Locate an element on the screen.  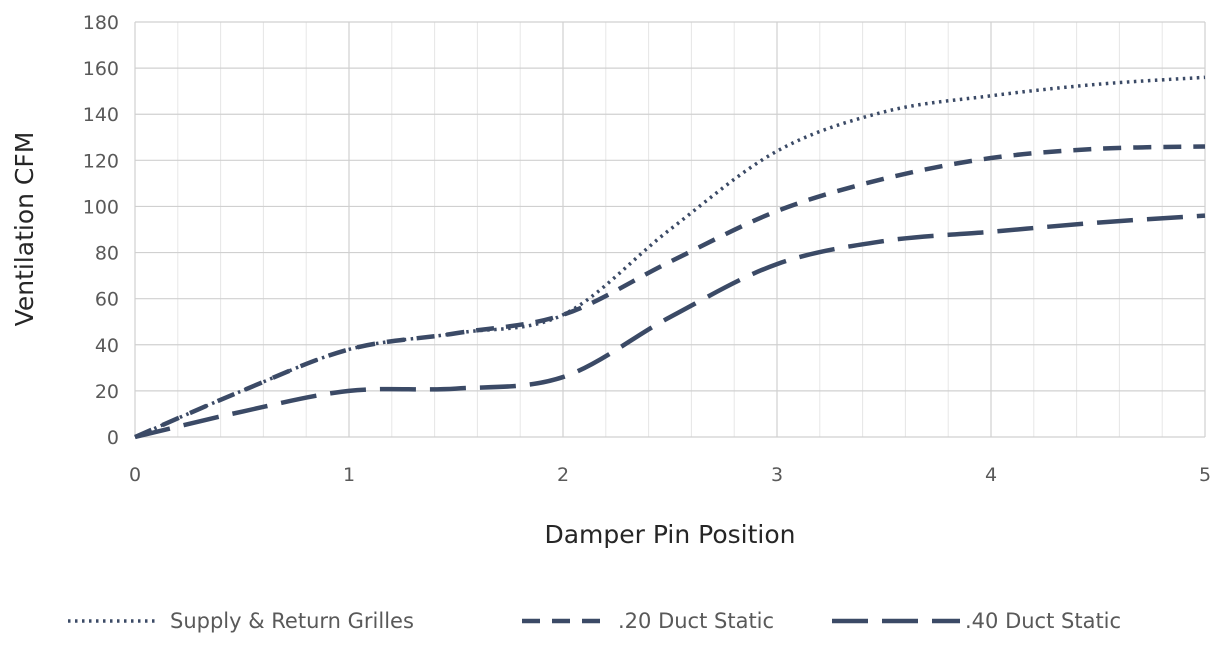
legend-item: .20 Duct Static is located at coordinates (648, 621).